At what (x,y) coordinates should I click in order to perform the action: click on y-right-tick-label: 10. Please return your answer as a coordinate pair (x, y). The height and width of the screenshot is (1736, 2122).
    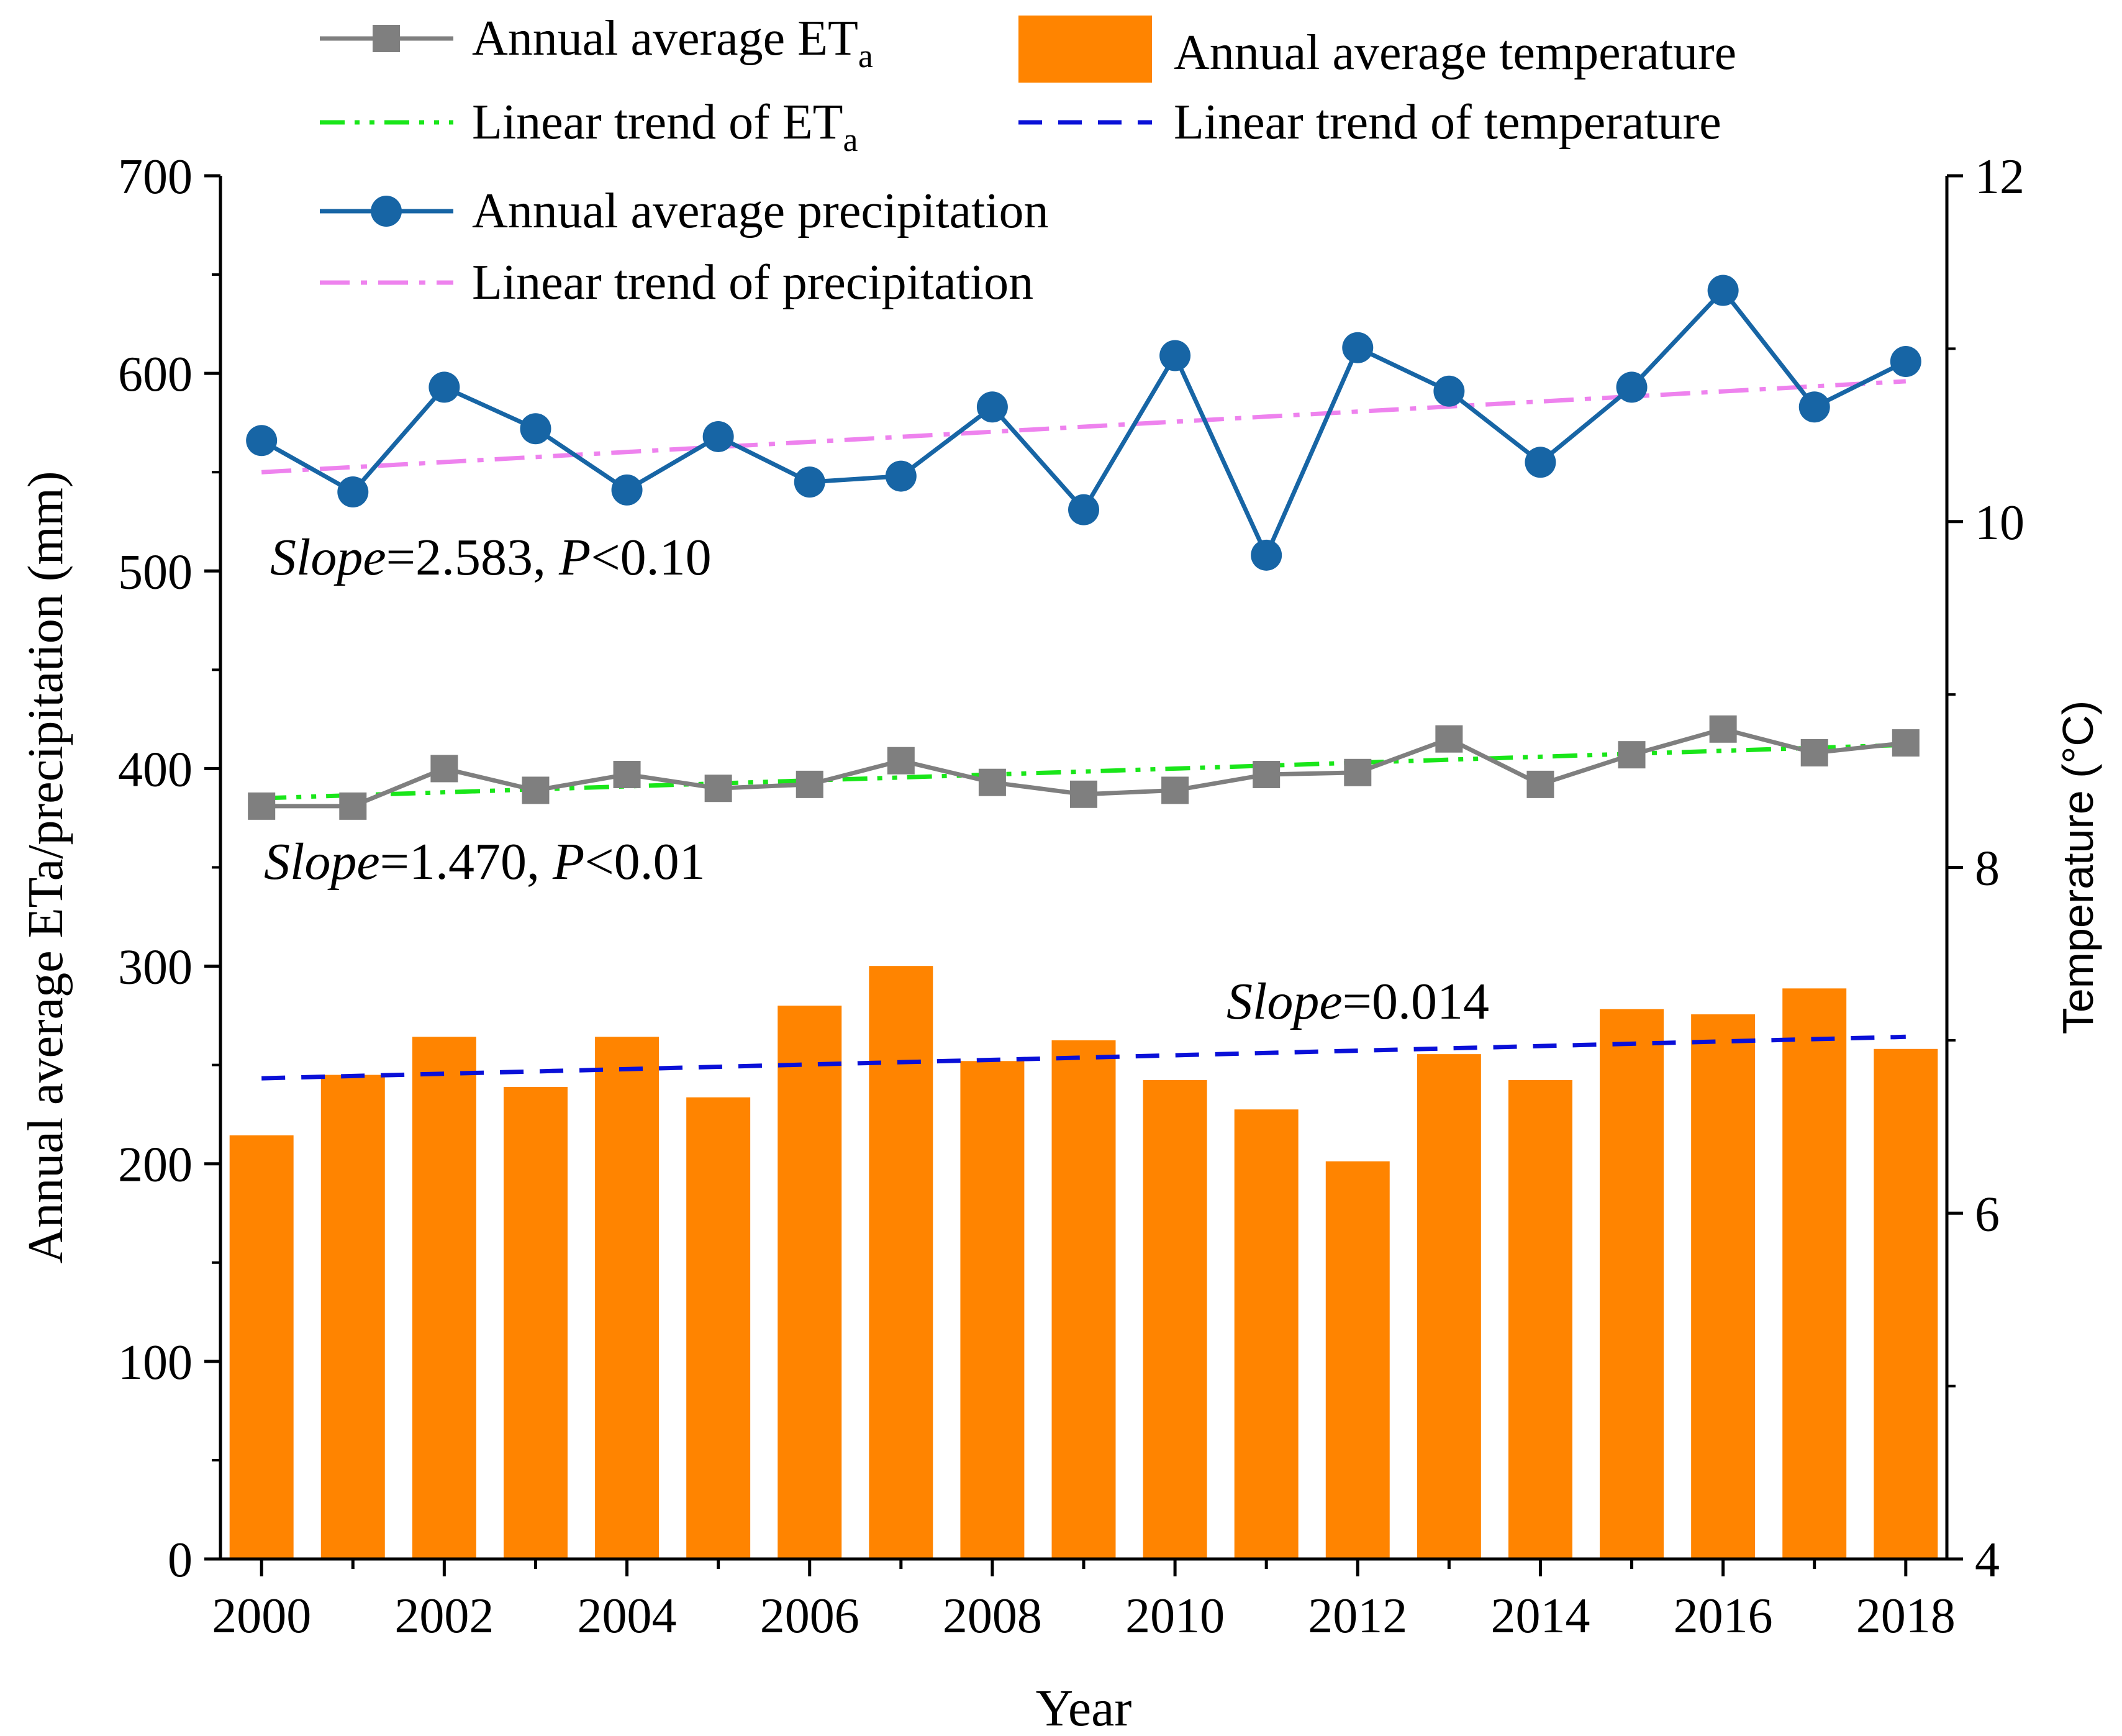
    Looking at the image, I should click on (2000, 523).